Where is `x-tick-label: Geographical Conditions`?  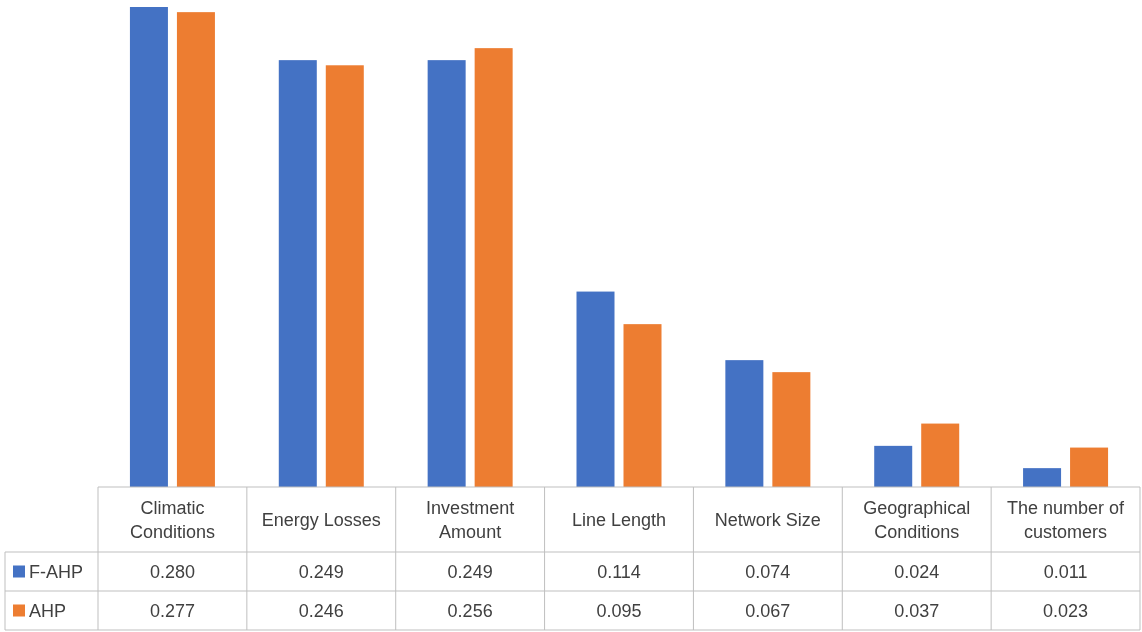 x-tick-label: Geographical Conditions is located at coordinates (917, 519).